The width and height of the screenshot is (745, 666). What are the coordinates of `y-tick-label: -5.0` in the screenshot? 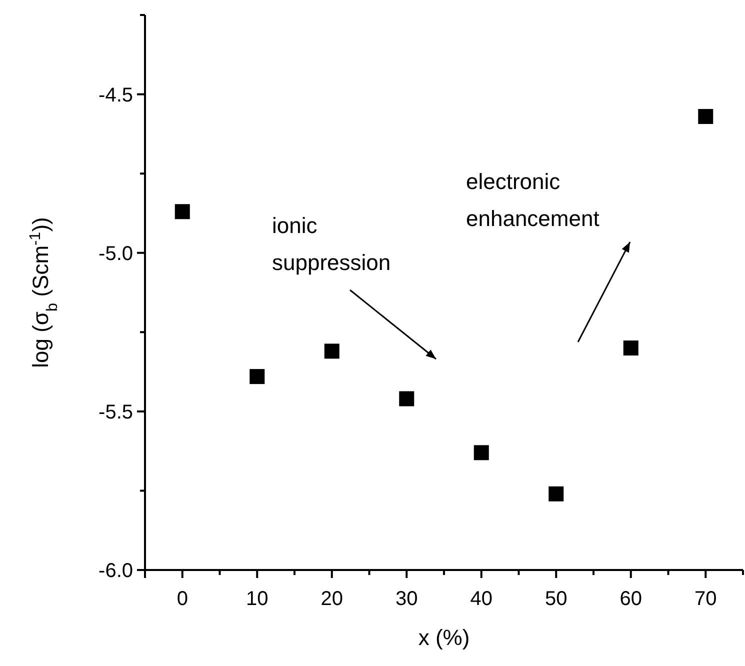 It's located at (115, 253).